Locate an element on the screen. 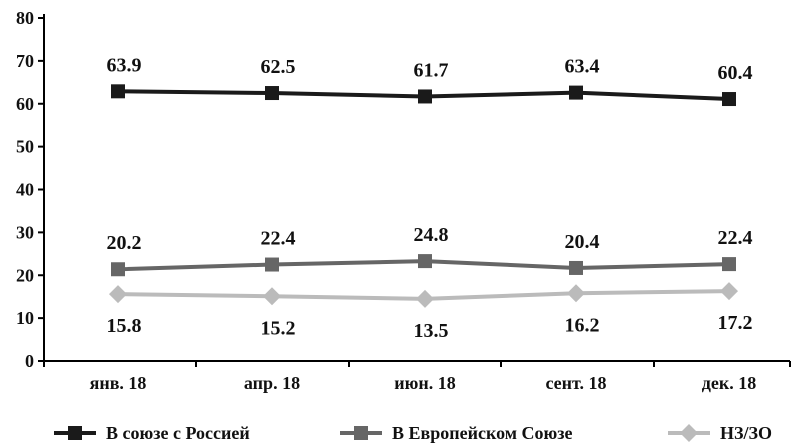 The width and height of the screenshot is (792, 446). series-2: 20.2 22.4 24.8 20.4 22.4 is located at coordinates (430, 250).